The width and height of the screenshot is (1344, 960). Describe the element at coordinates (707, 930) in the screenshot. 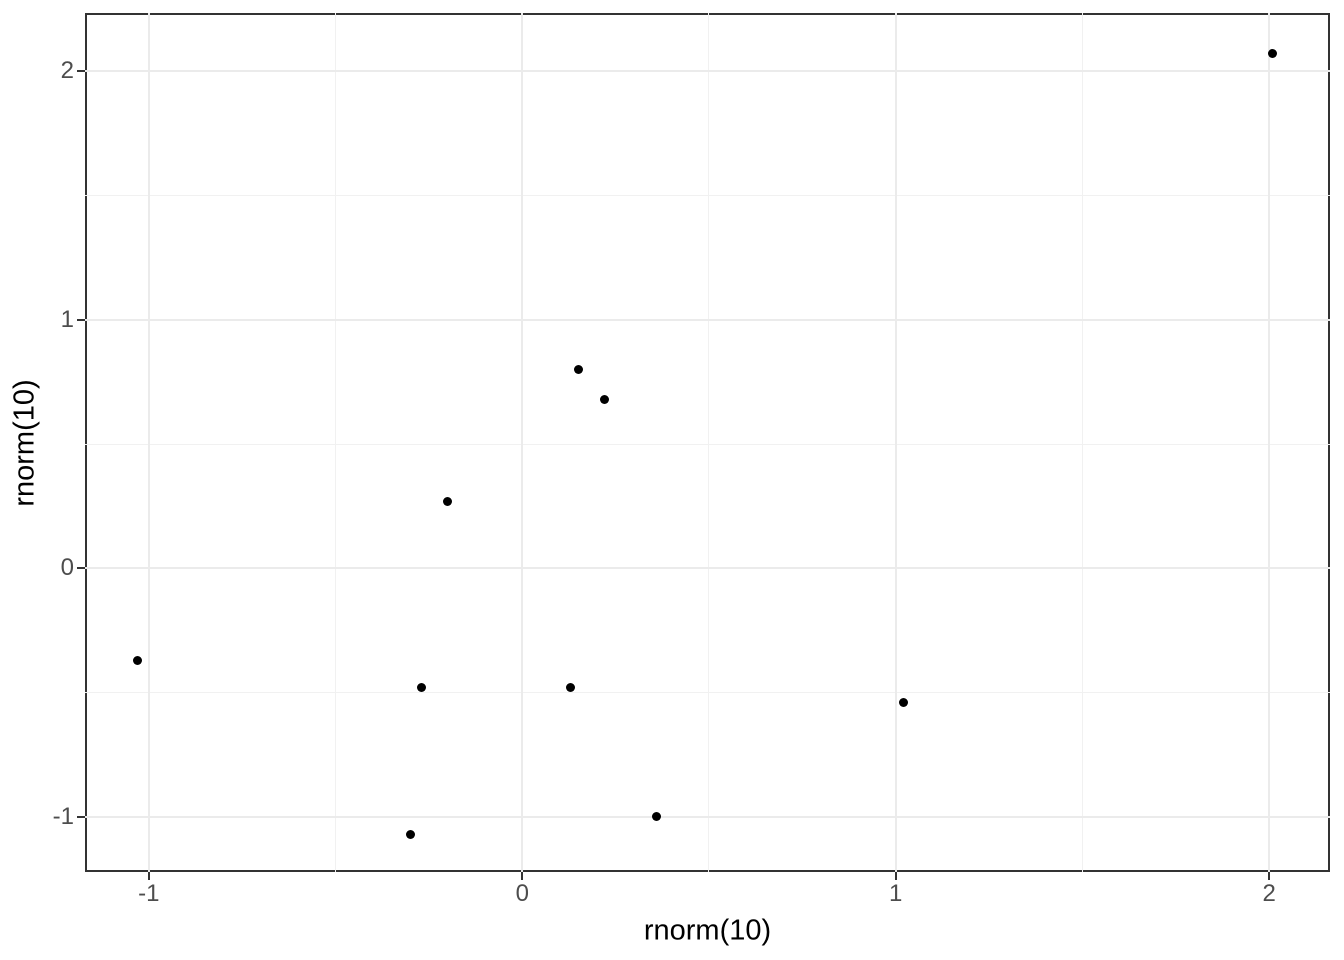

I see `x-axis-title: rnorm(10)` at that location.